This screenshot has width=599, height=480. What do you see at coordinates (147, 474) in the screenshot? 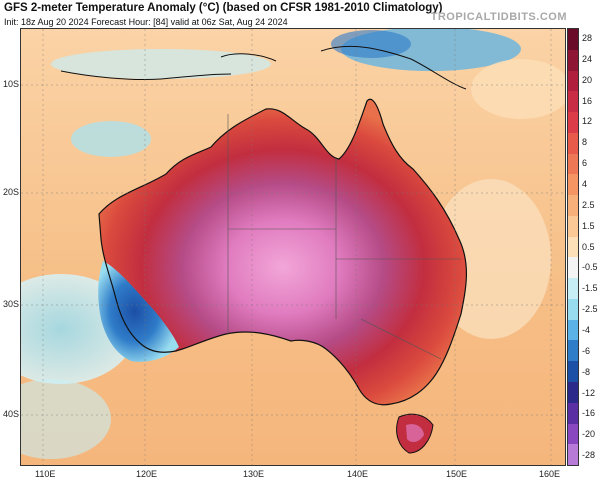
I see `lon-label-120e: 120E` at bounding box center [147, 474].